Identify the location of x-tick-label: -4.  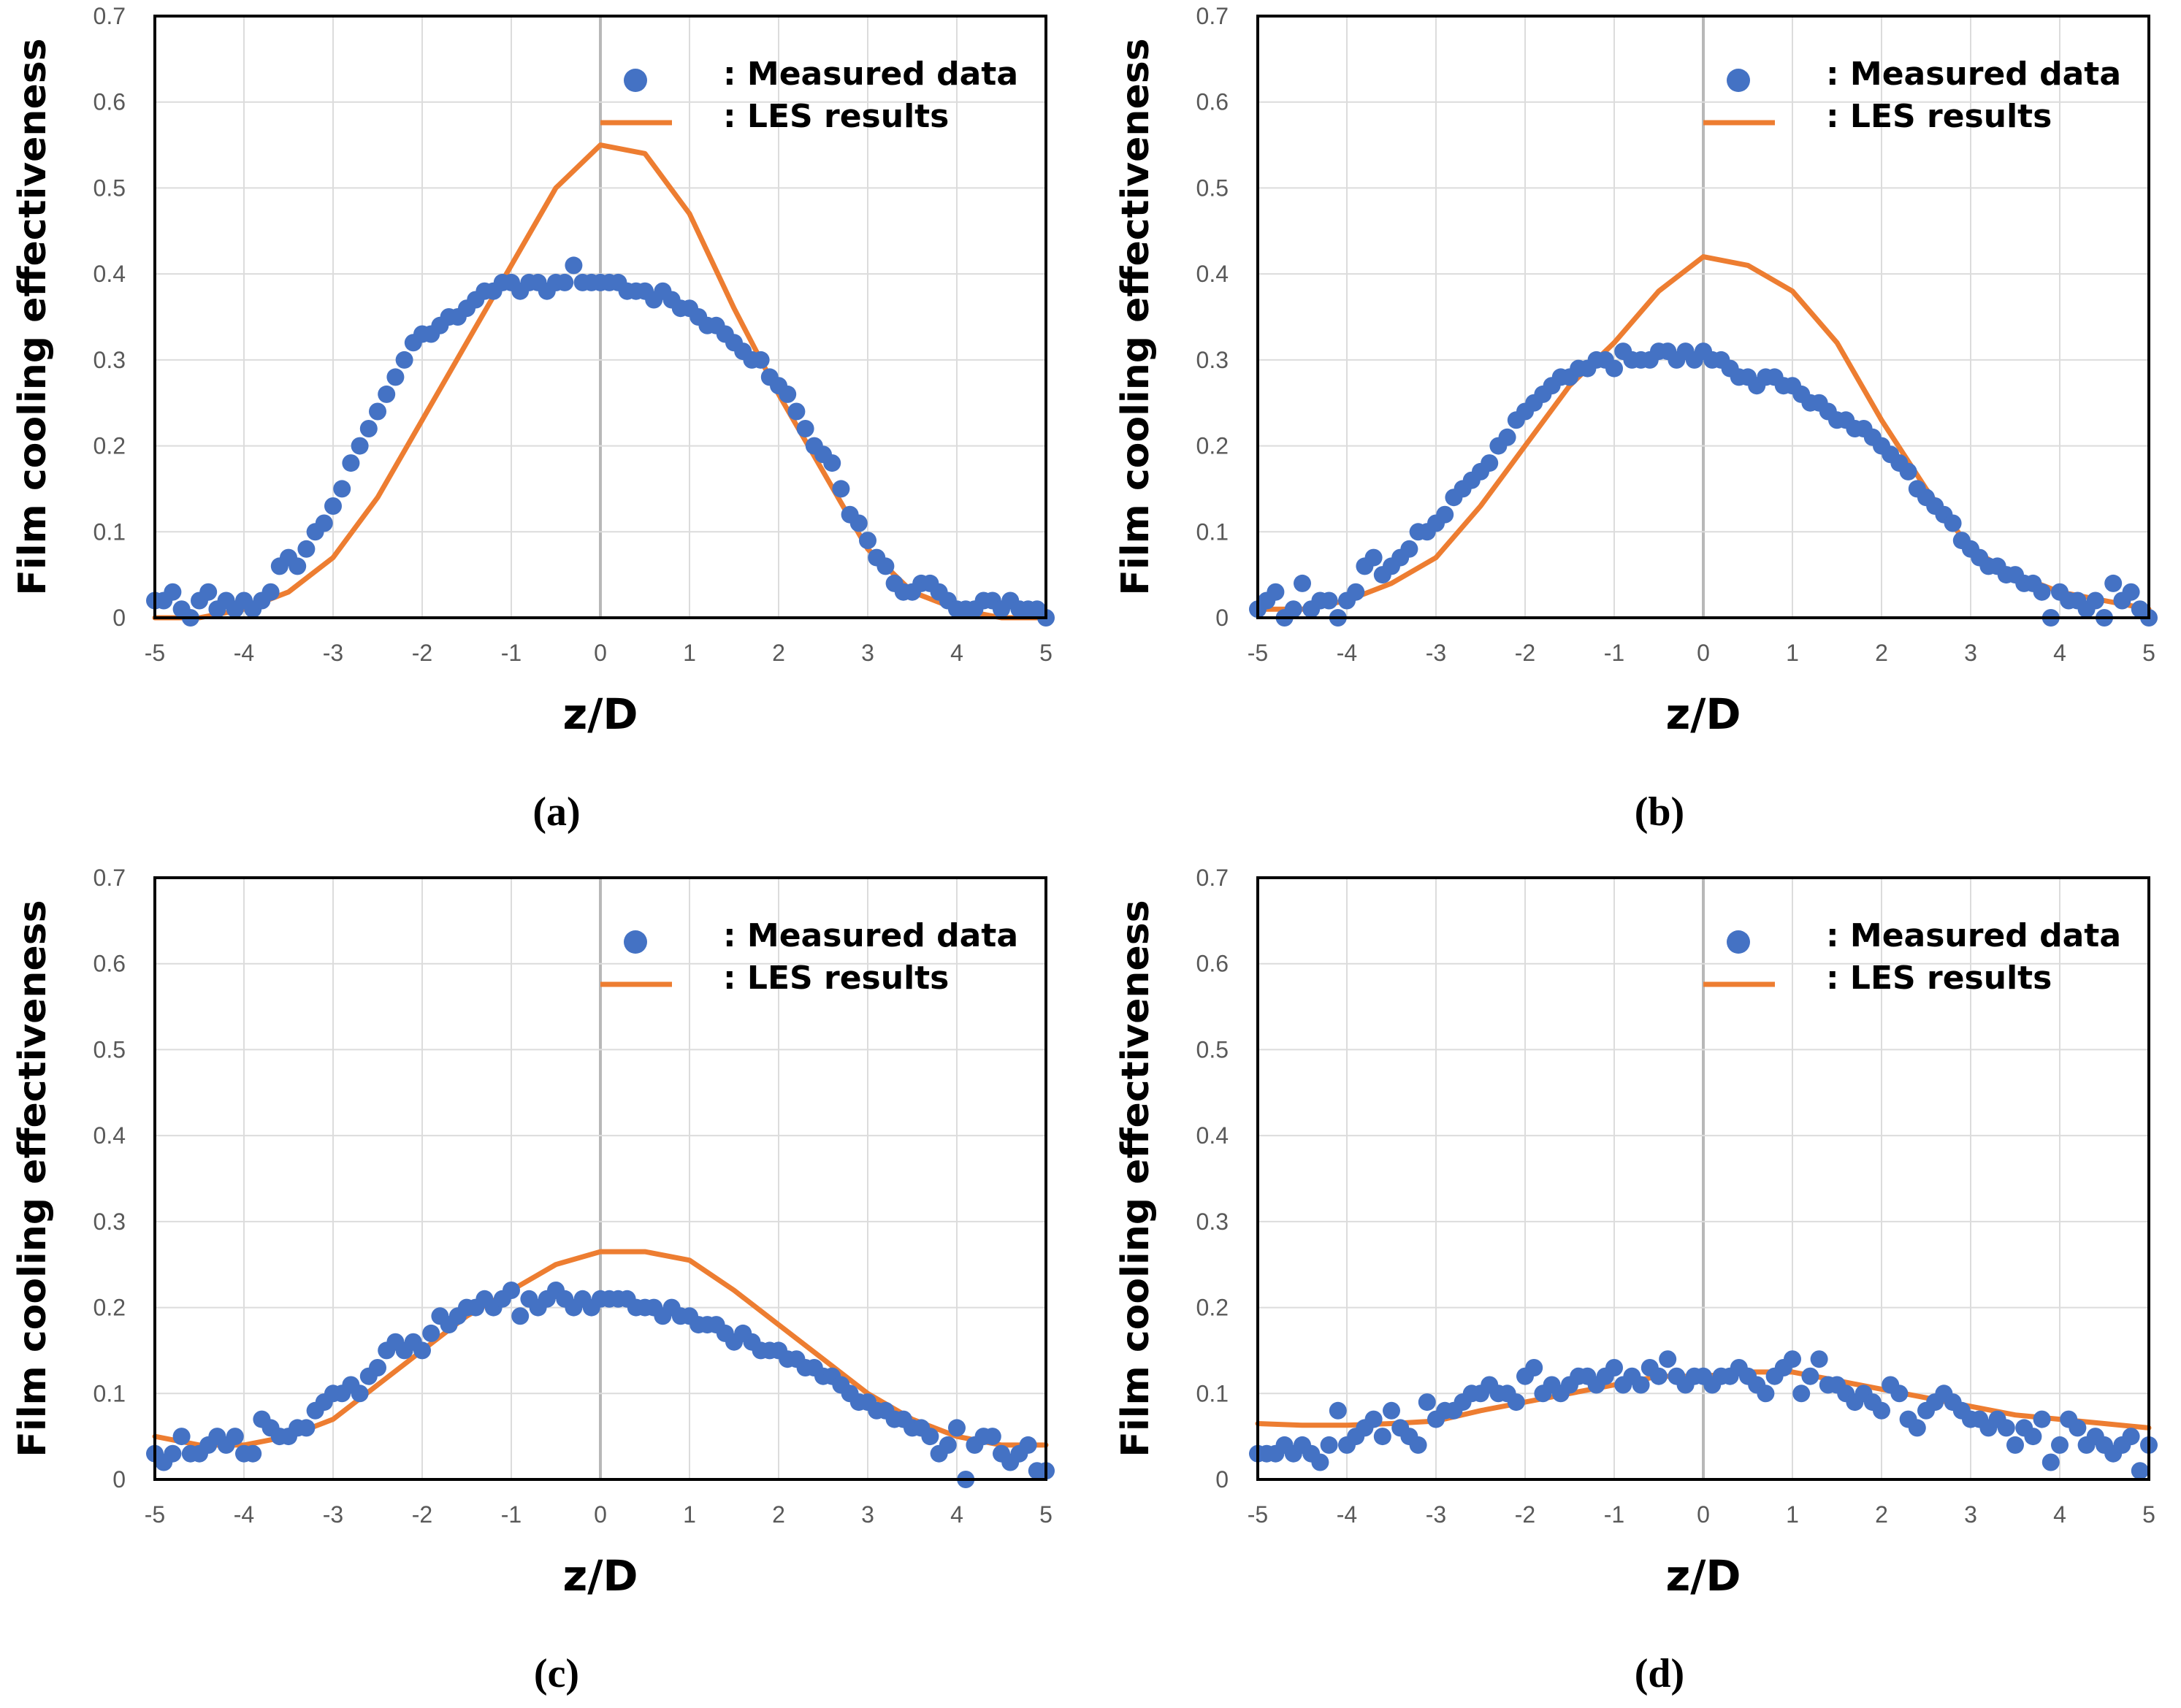
(1347, 1514).